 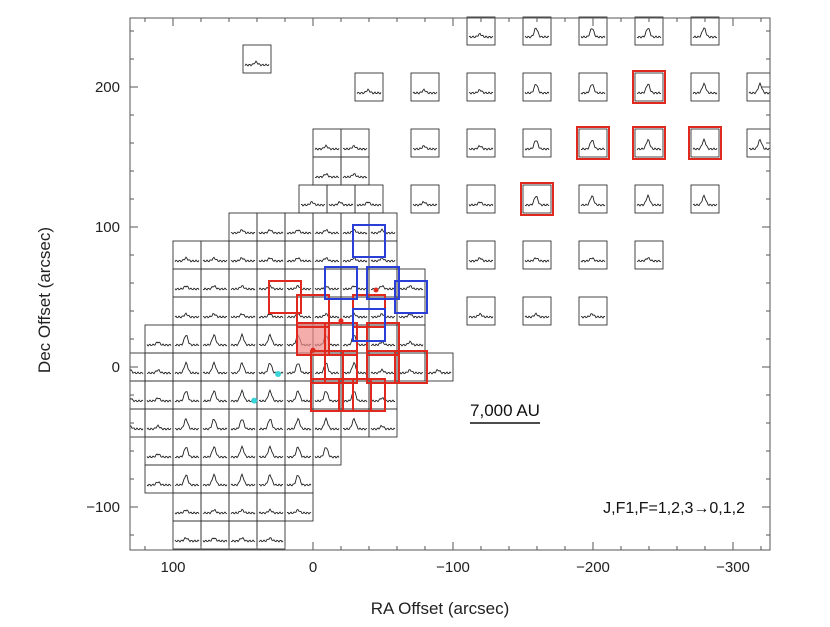 I want to click on red-dot, so click(x=313, y=350).